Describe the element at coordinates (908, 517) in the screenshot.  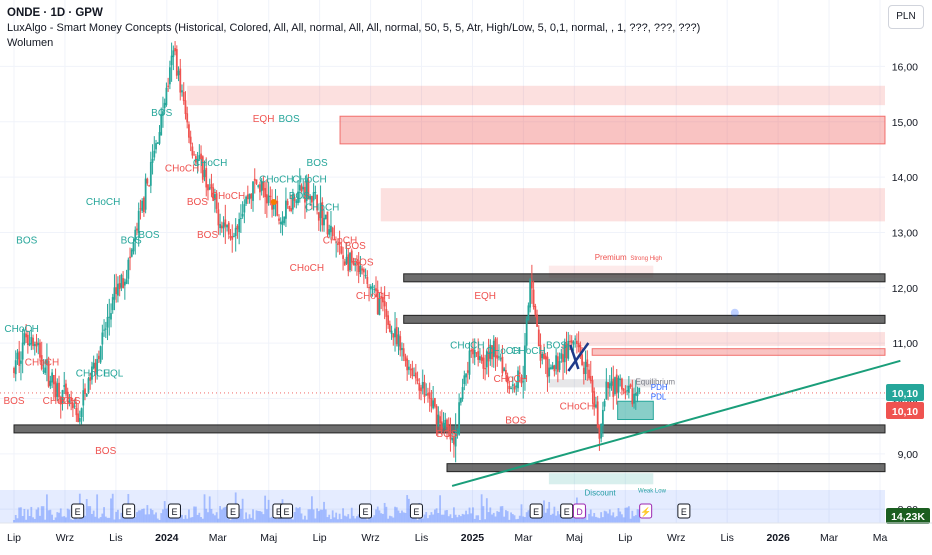
I see `volume-value-label: 14,23K` at that location.